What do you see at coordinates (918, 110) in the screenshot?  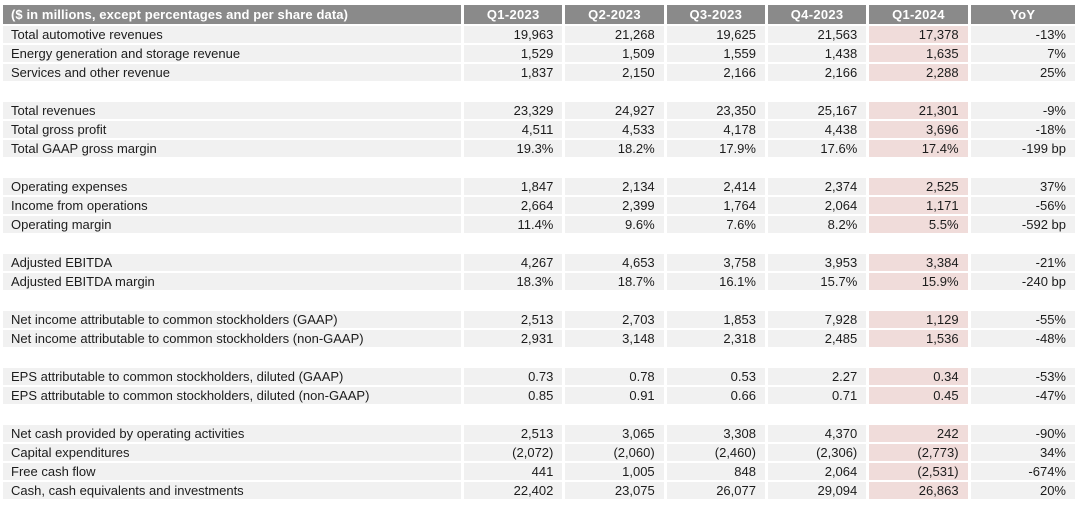 I see `value-cell: 21,301` at bounding box center [918, 110].